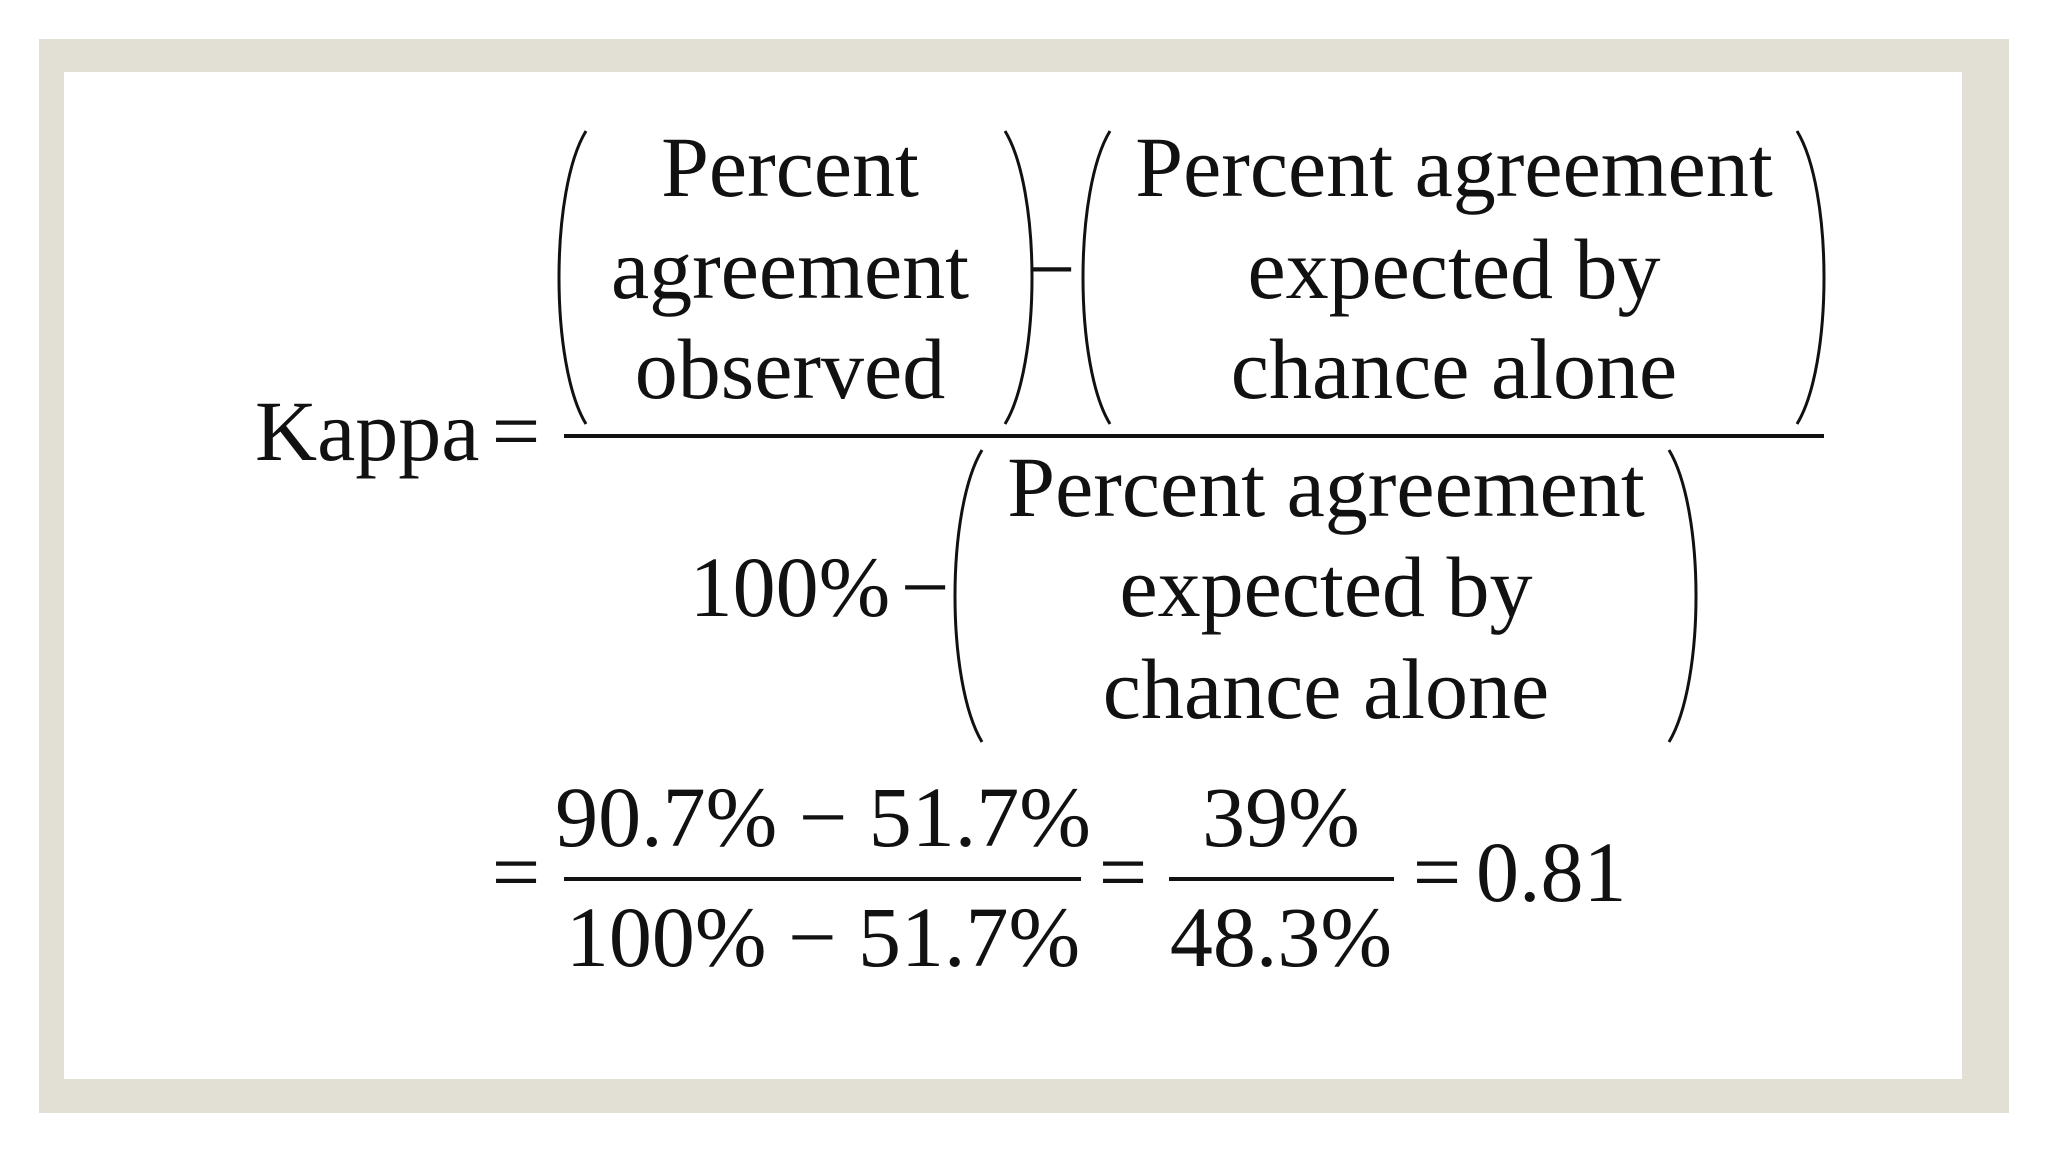 The image size is (2048, 1152). I want to click on result: 0.81, so click(1551, 872).